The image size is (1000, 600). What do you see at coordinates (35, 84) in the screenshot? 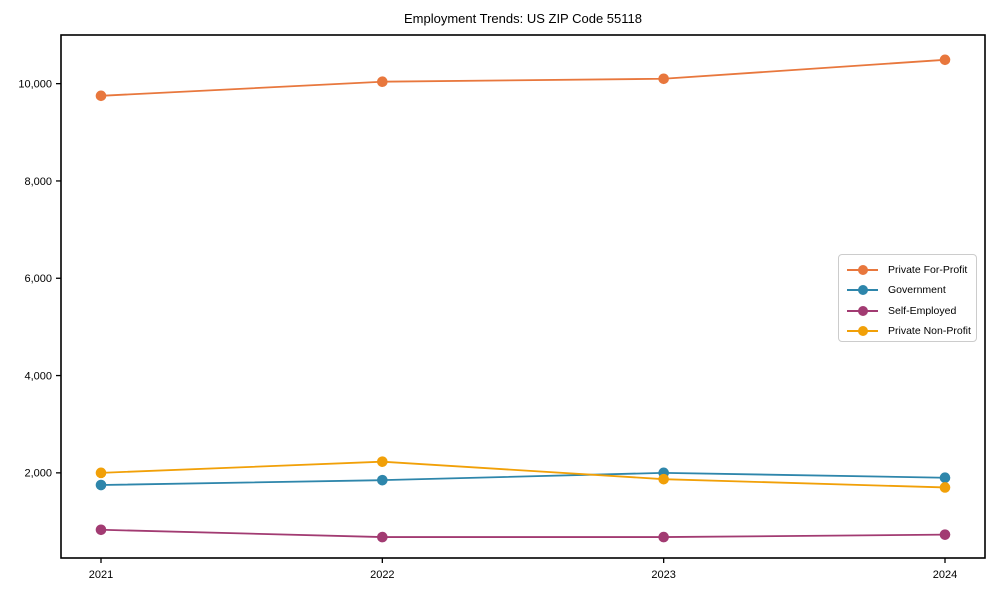
I see `y-tick-label: 10,000` at bounding box center [35, 84].